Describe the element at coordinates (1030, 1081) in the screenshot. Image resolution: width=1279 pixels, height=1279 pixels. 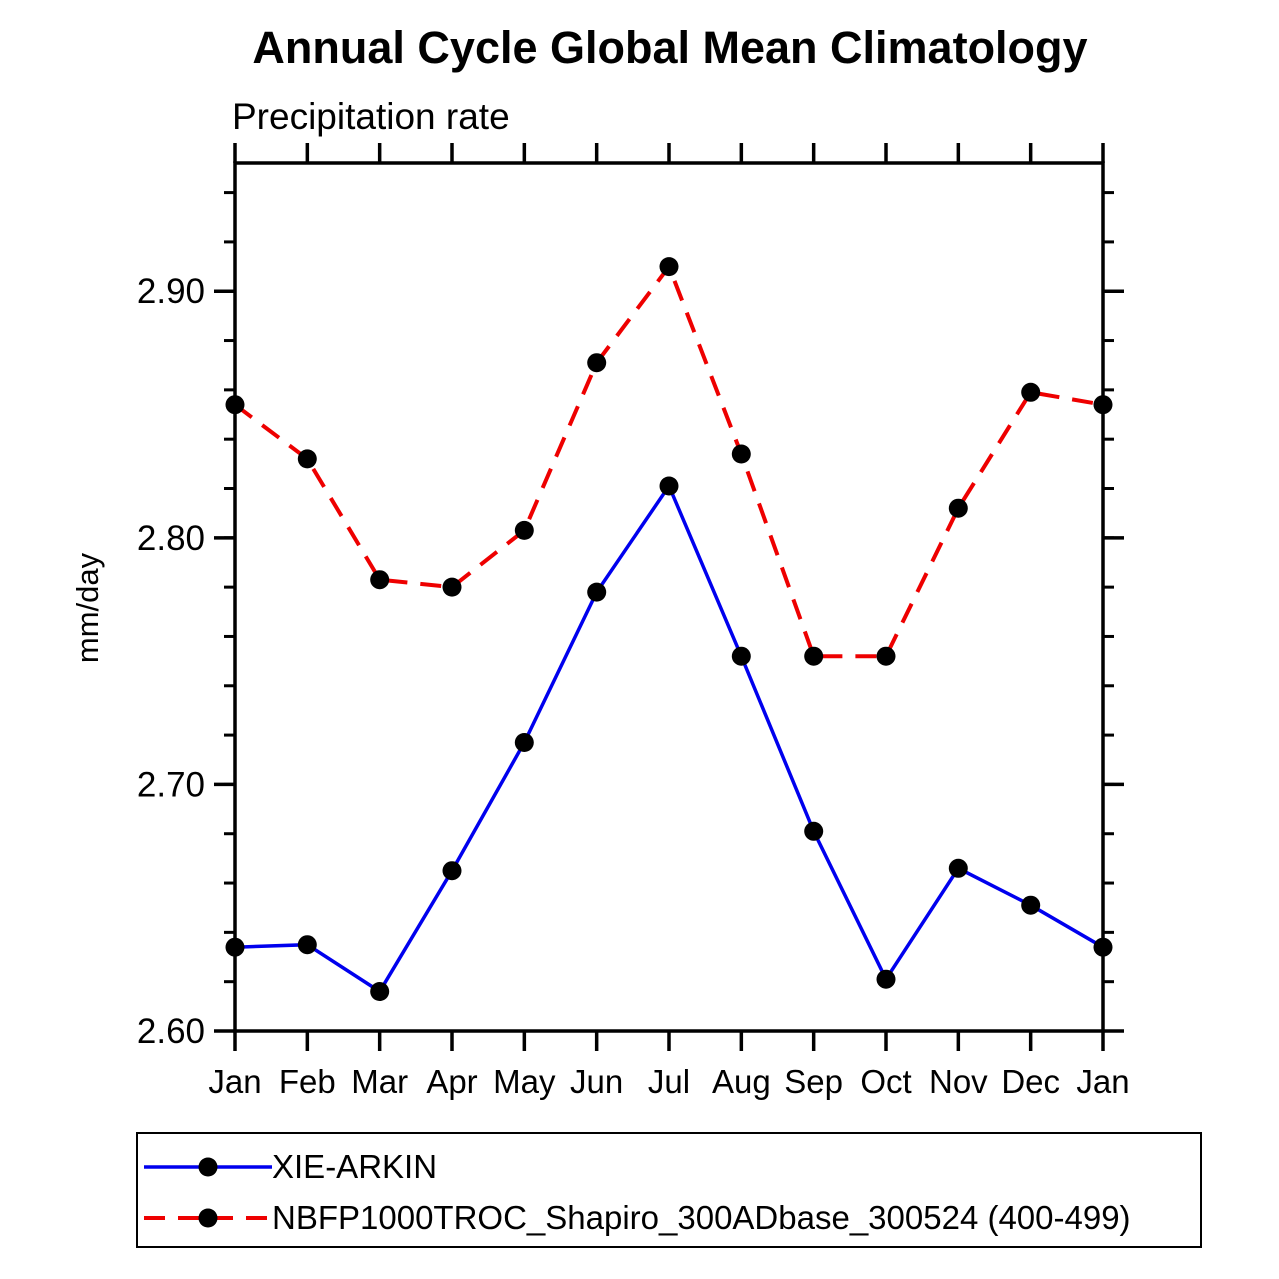
I see `x-tick-label: Dec` at that location.